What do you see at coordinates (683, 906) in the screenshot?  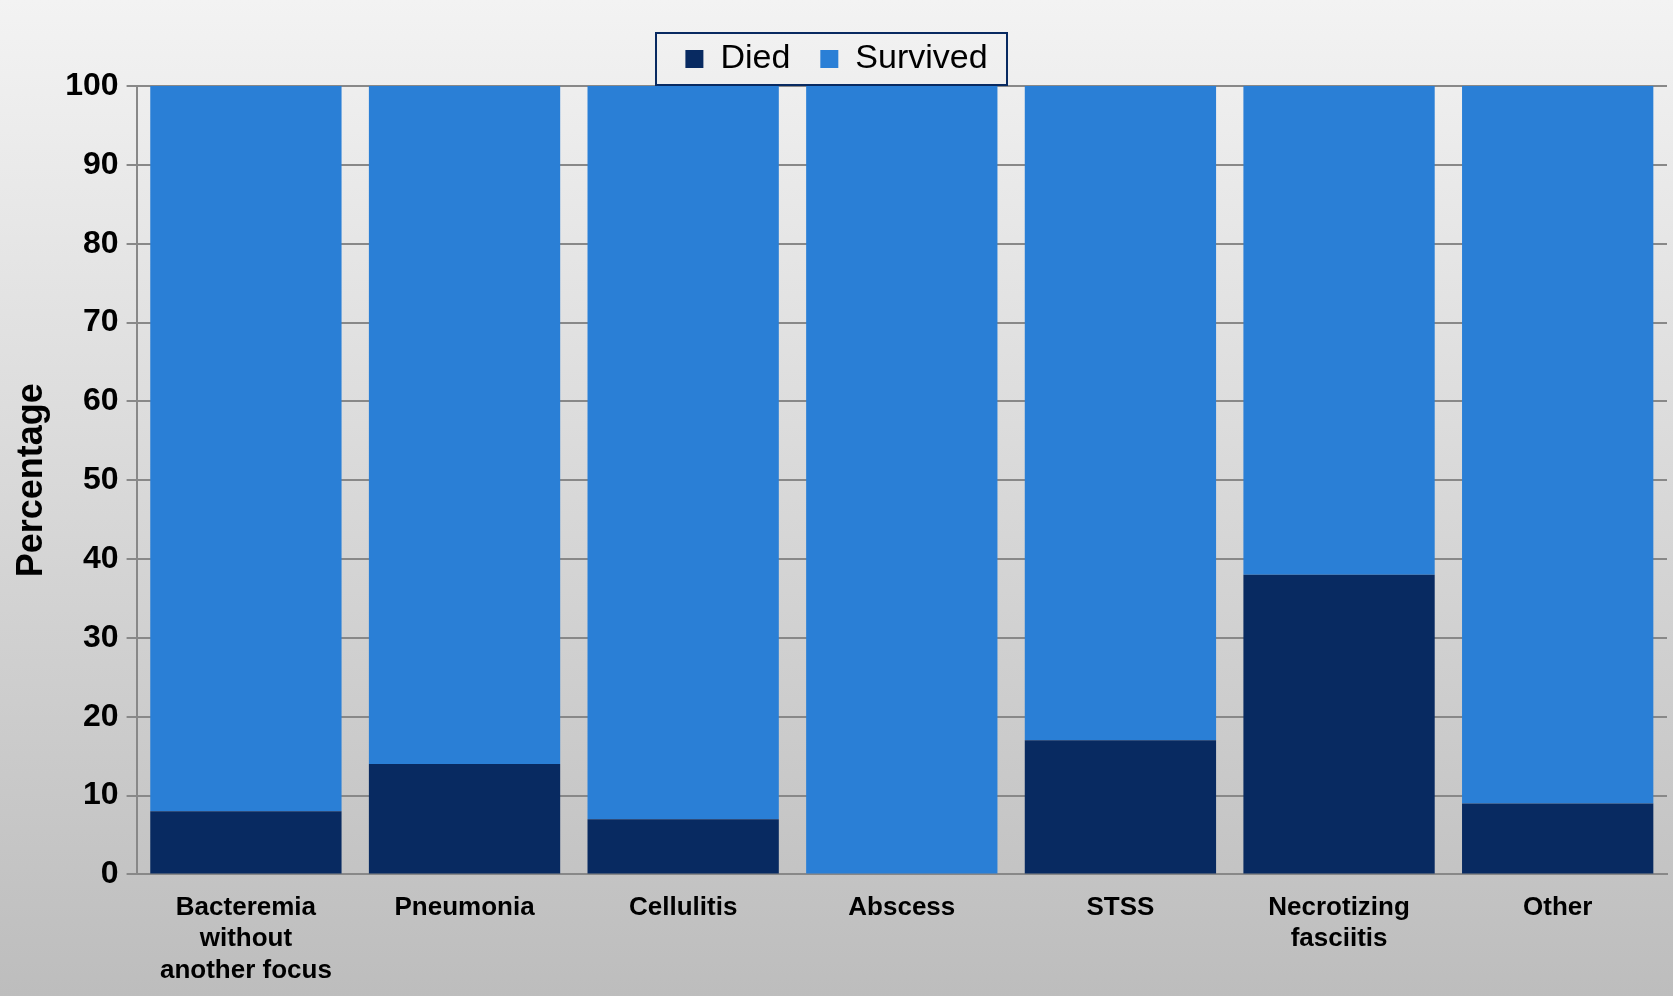 I see `x-tick-label: Cellulitis` at bounding box center [683, 906].